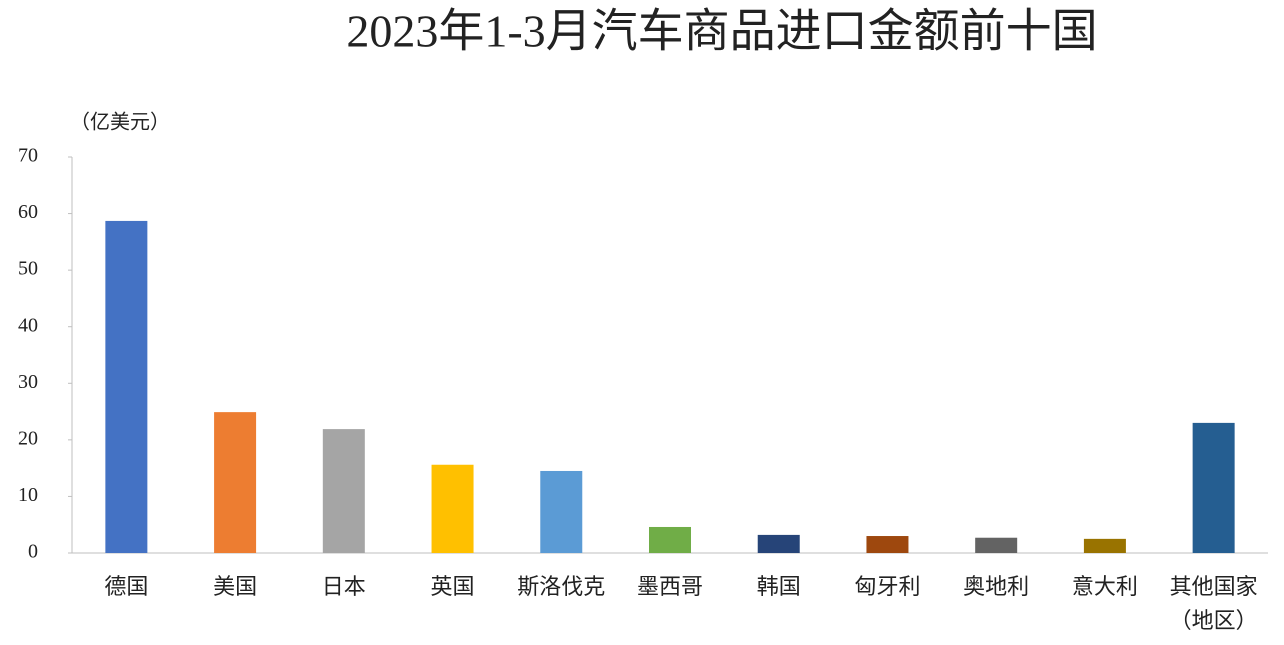 Image resolution: width=1284 pixels, height=645 pixels. I want to click on y-tick-label: 30, so click(28, 382).